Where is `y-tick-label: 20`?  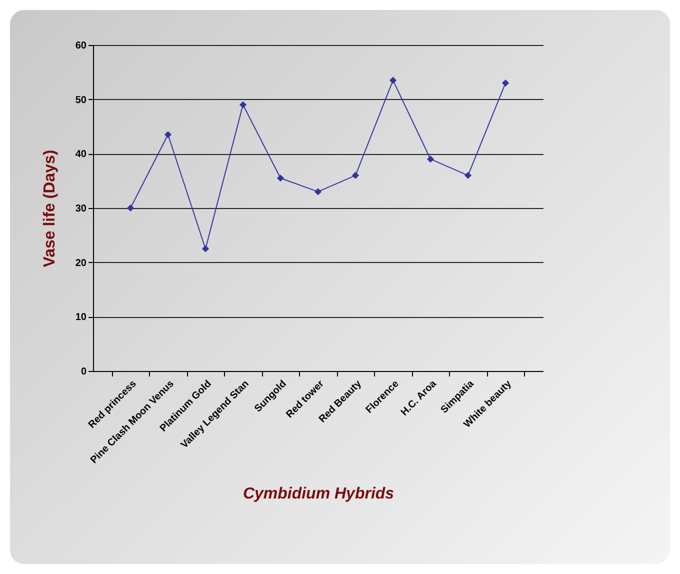
y-tick-label: 20 is located at coordinates (81, 263).